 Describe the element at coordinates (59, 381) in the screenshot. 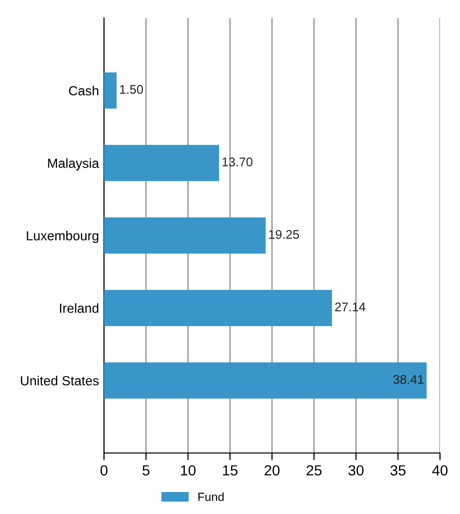

I see `y-tick-label: United States` at that location.